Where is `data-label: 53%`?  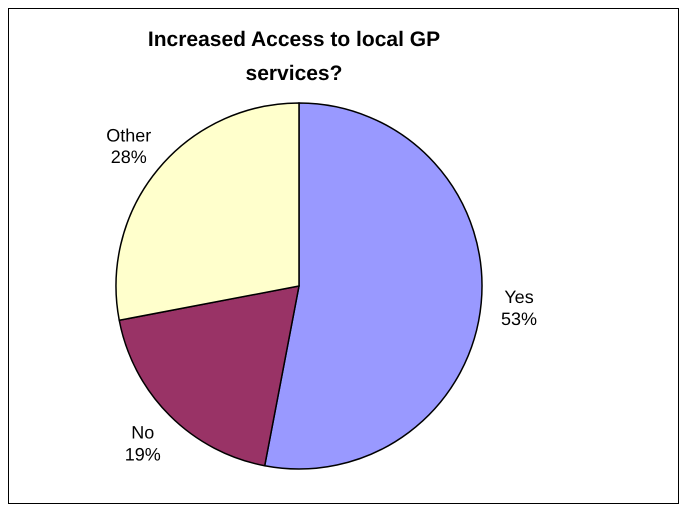
data-label: 53% is located at coordinates (519, 318).